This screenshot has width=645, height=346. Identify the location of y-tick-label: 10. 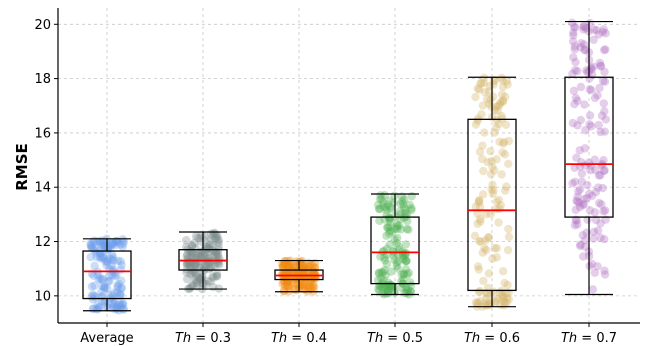
(42, 296).